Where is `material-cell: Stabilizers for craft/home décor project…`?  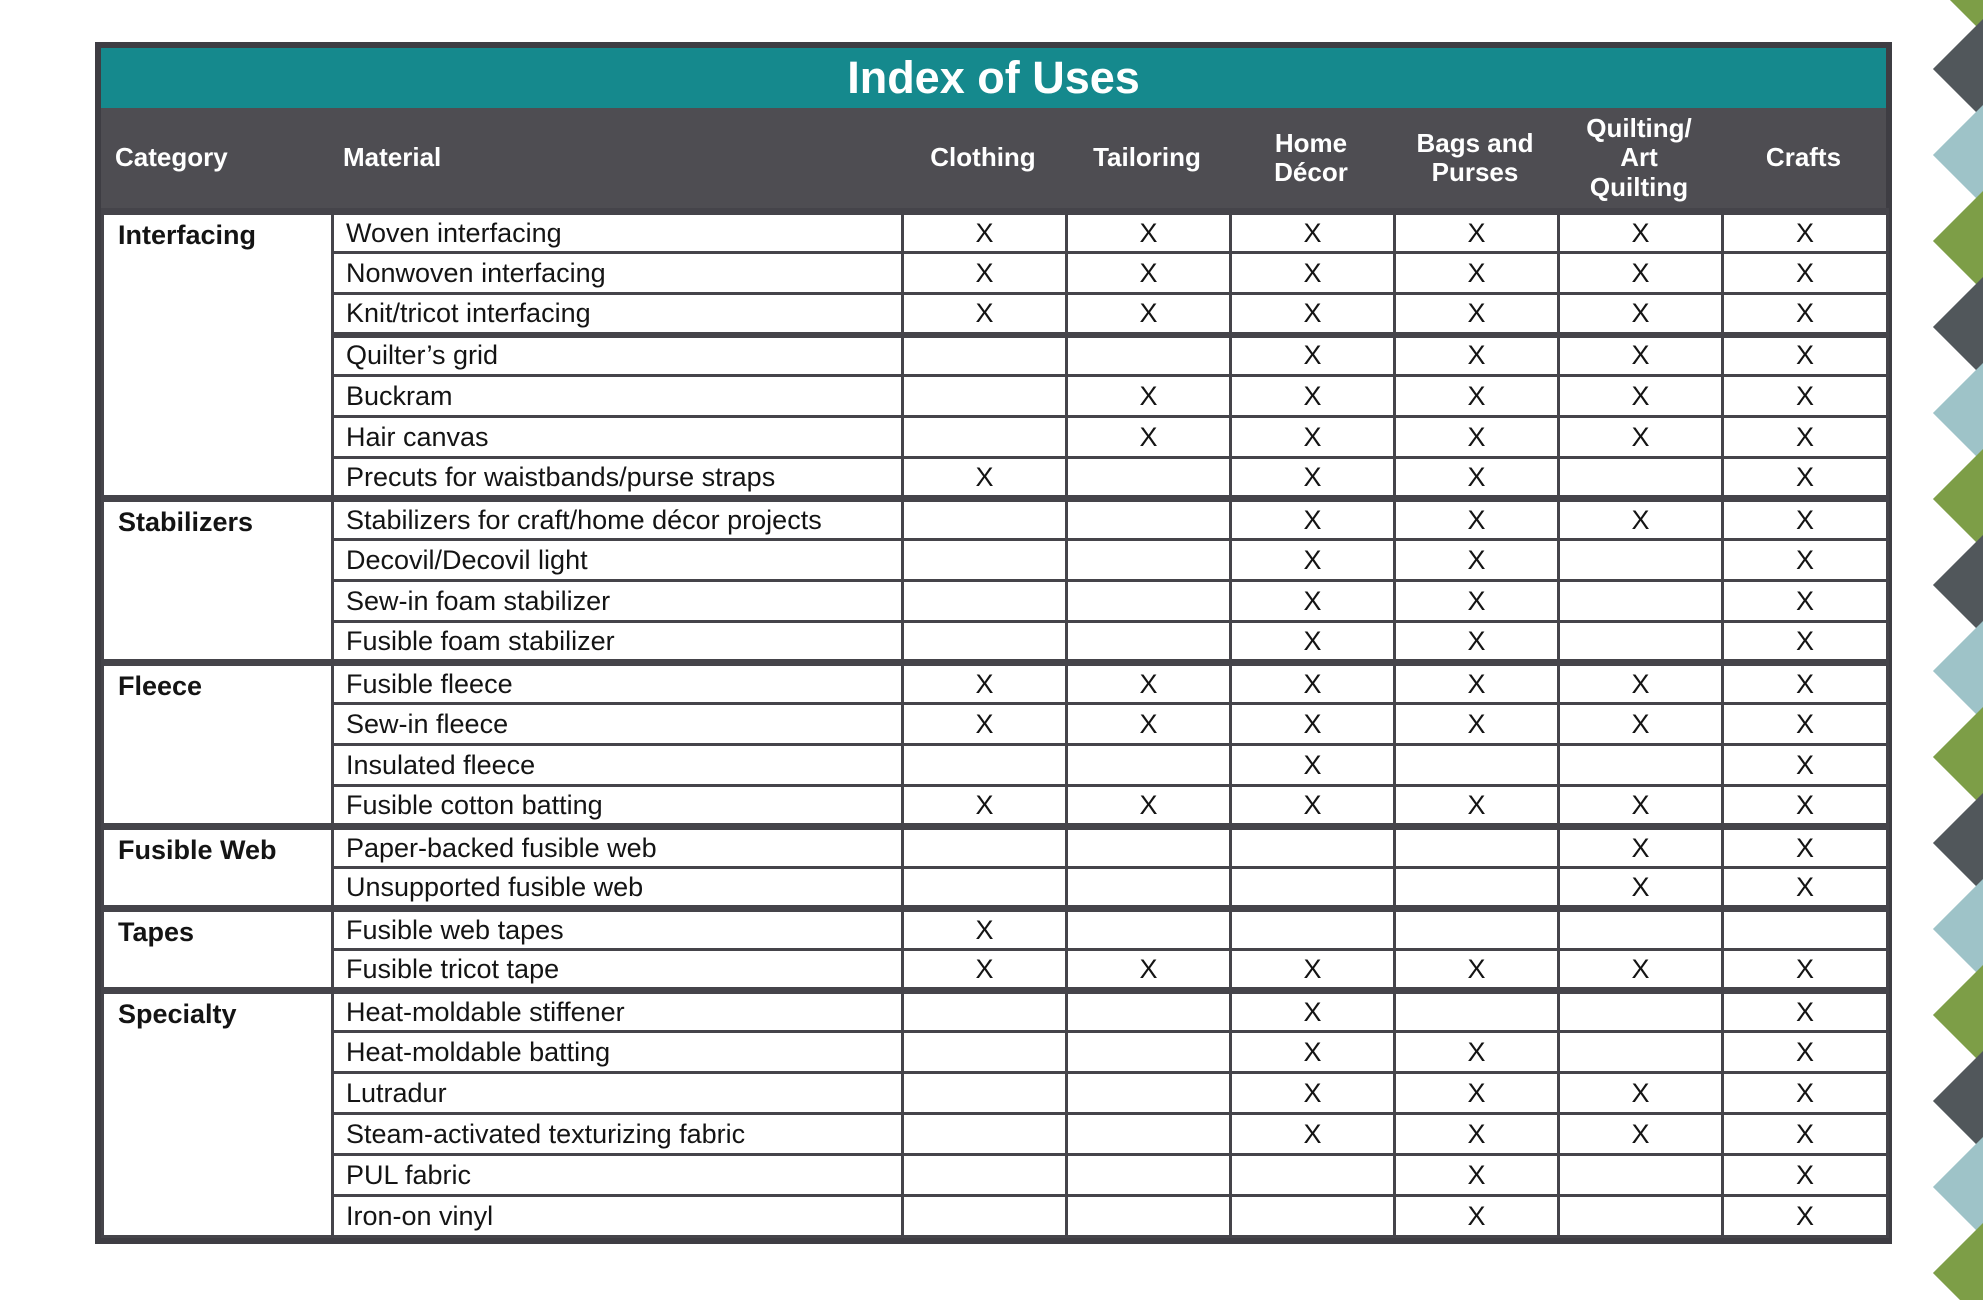
material-cell: Stabilizers for craft/home décor project… is located at coordinates (617, 518).